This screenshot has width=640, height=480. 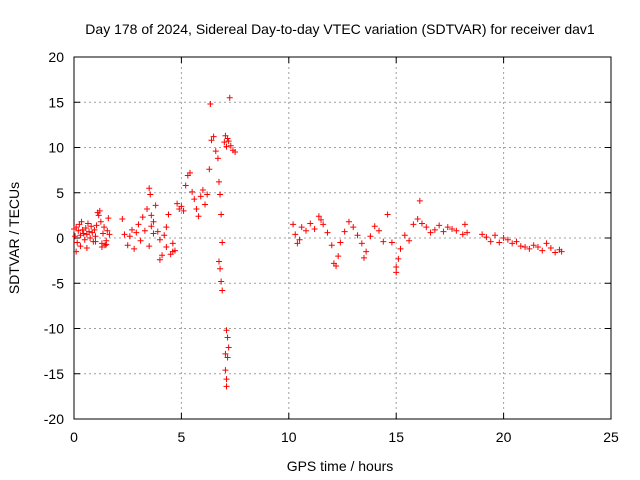 I want to click on x-tick-label: 0, so click(x=74, y=437).